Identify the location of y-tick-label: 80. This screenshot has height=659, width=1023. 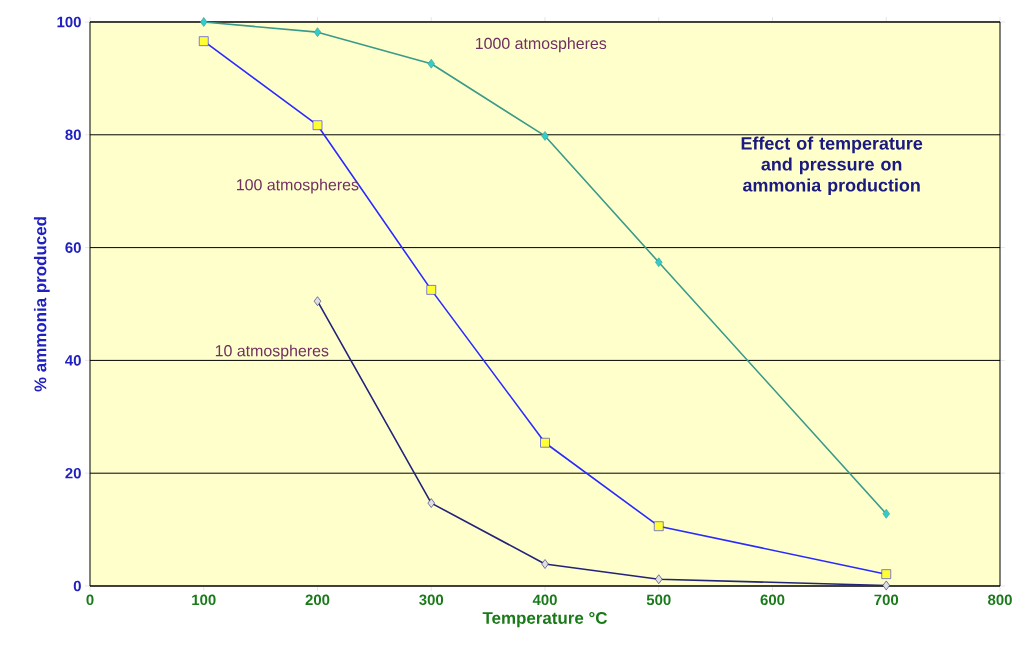
(73, 135).